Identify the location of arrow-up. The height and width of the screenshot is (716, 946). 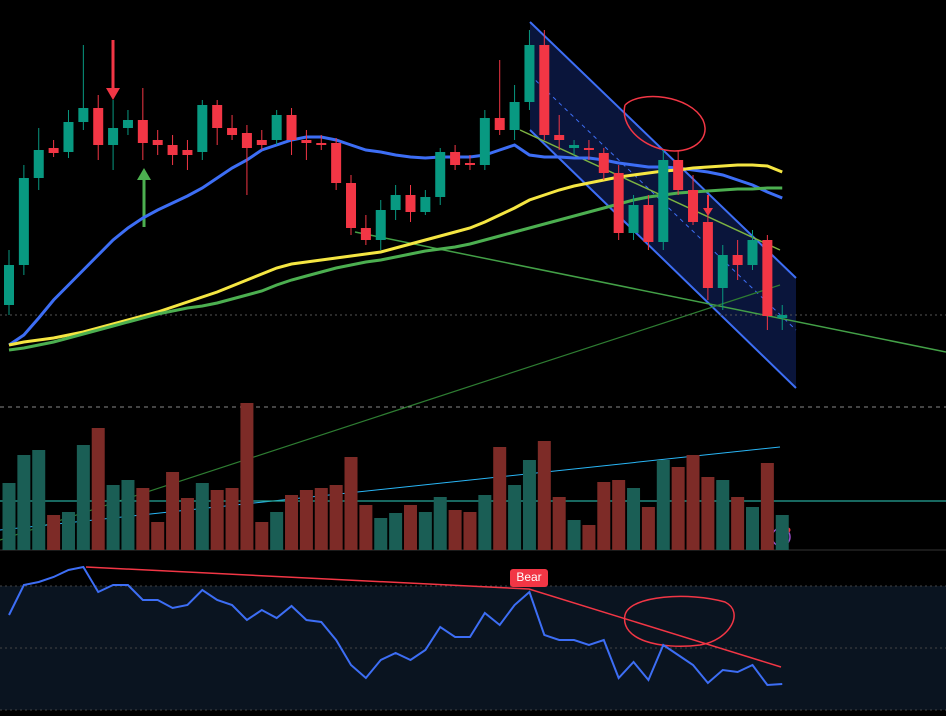
(144, 174).